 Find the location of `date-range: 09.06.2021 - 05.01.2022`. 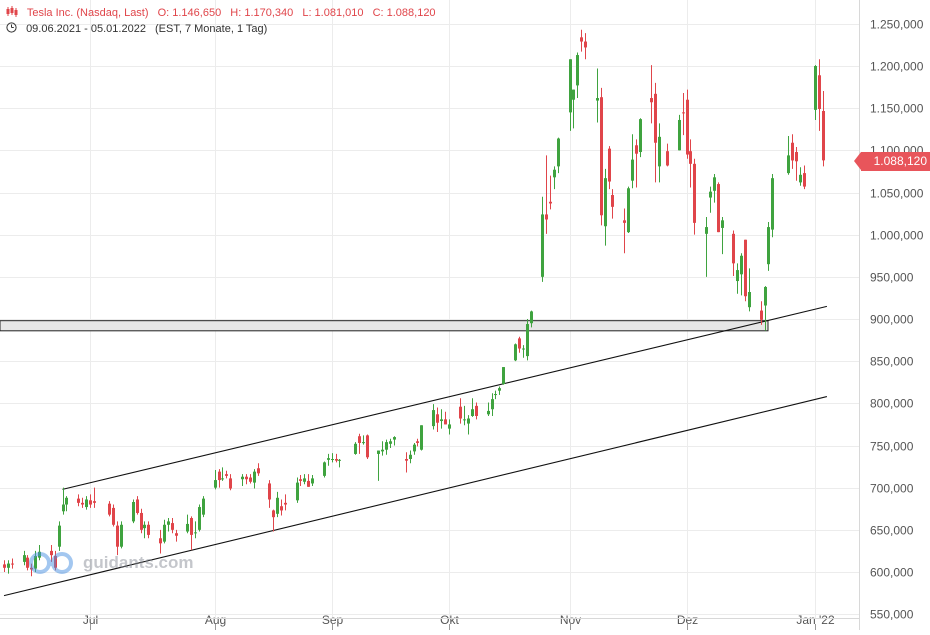

date-range: 09.06.2021 - 05.01.2022 is located at coordinates (86, 29).